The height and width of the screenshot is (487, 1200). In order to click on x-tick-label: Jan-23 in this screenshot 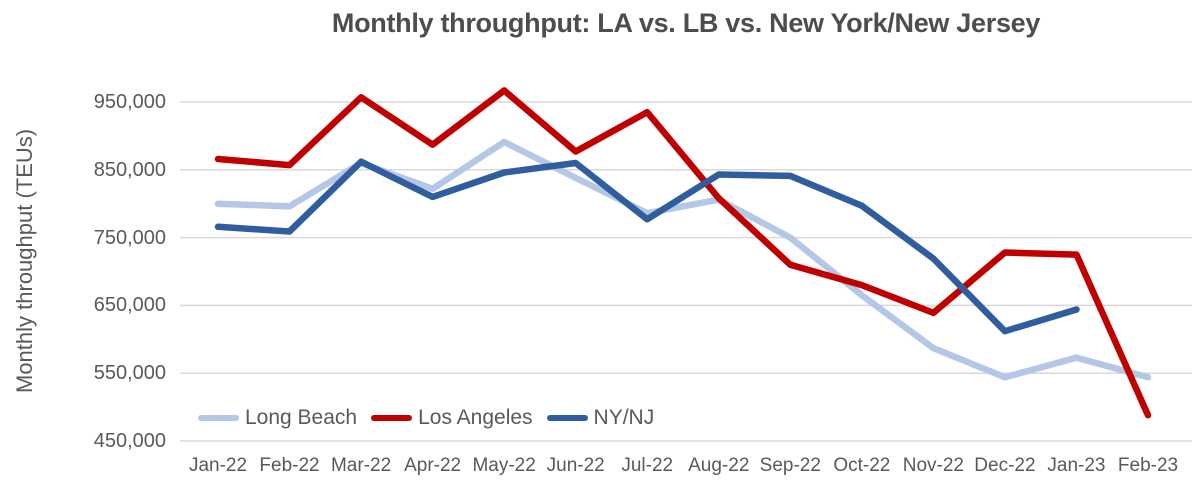, I will do `click(1076, 465)`.